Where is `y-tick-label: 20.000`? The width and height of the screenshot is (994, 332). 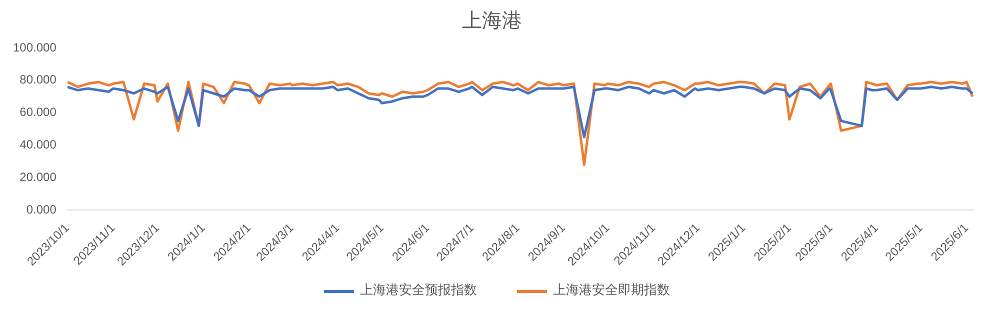 y-tick-label: 20.000 is located at coordinates (38, 177).